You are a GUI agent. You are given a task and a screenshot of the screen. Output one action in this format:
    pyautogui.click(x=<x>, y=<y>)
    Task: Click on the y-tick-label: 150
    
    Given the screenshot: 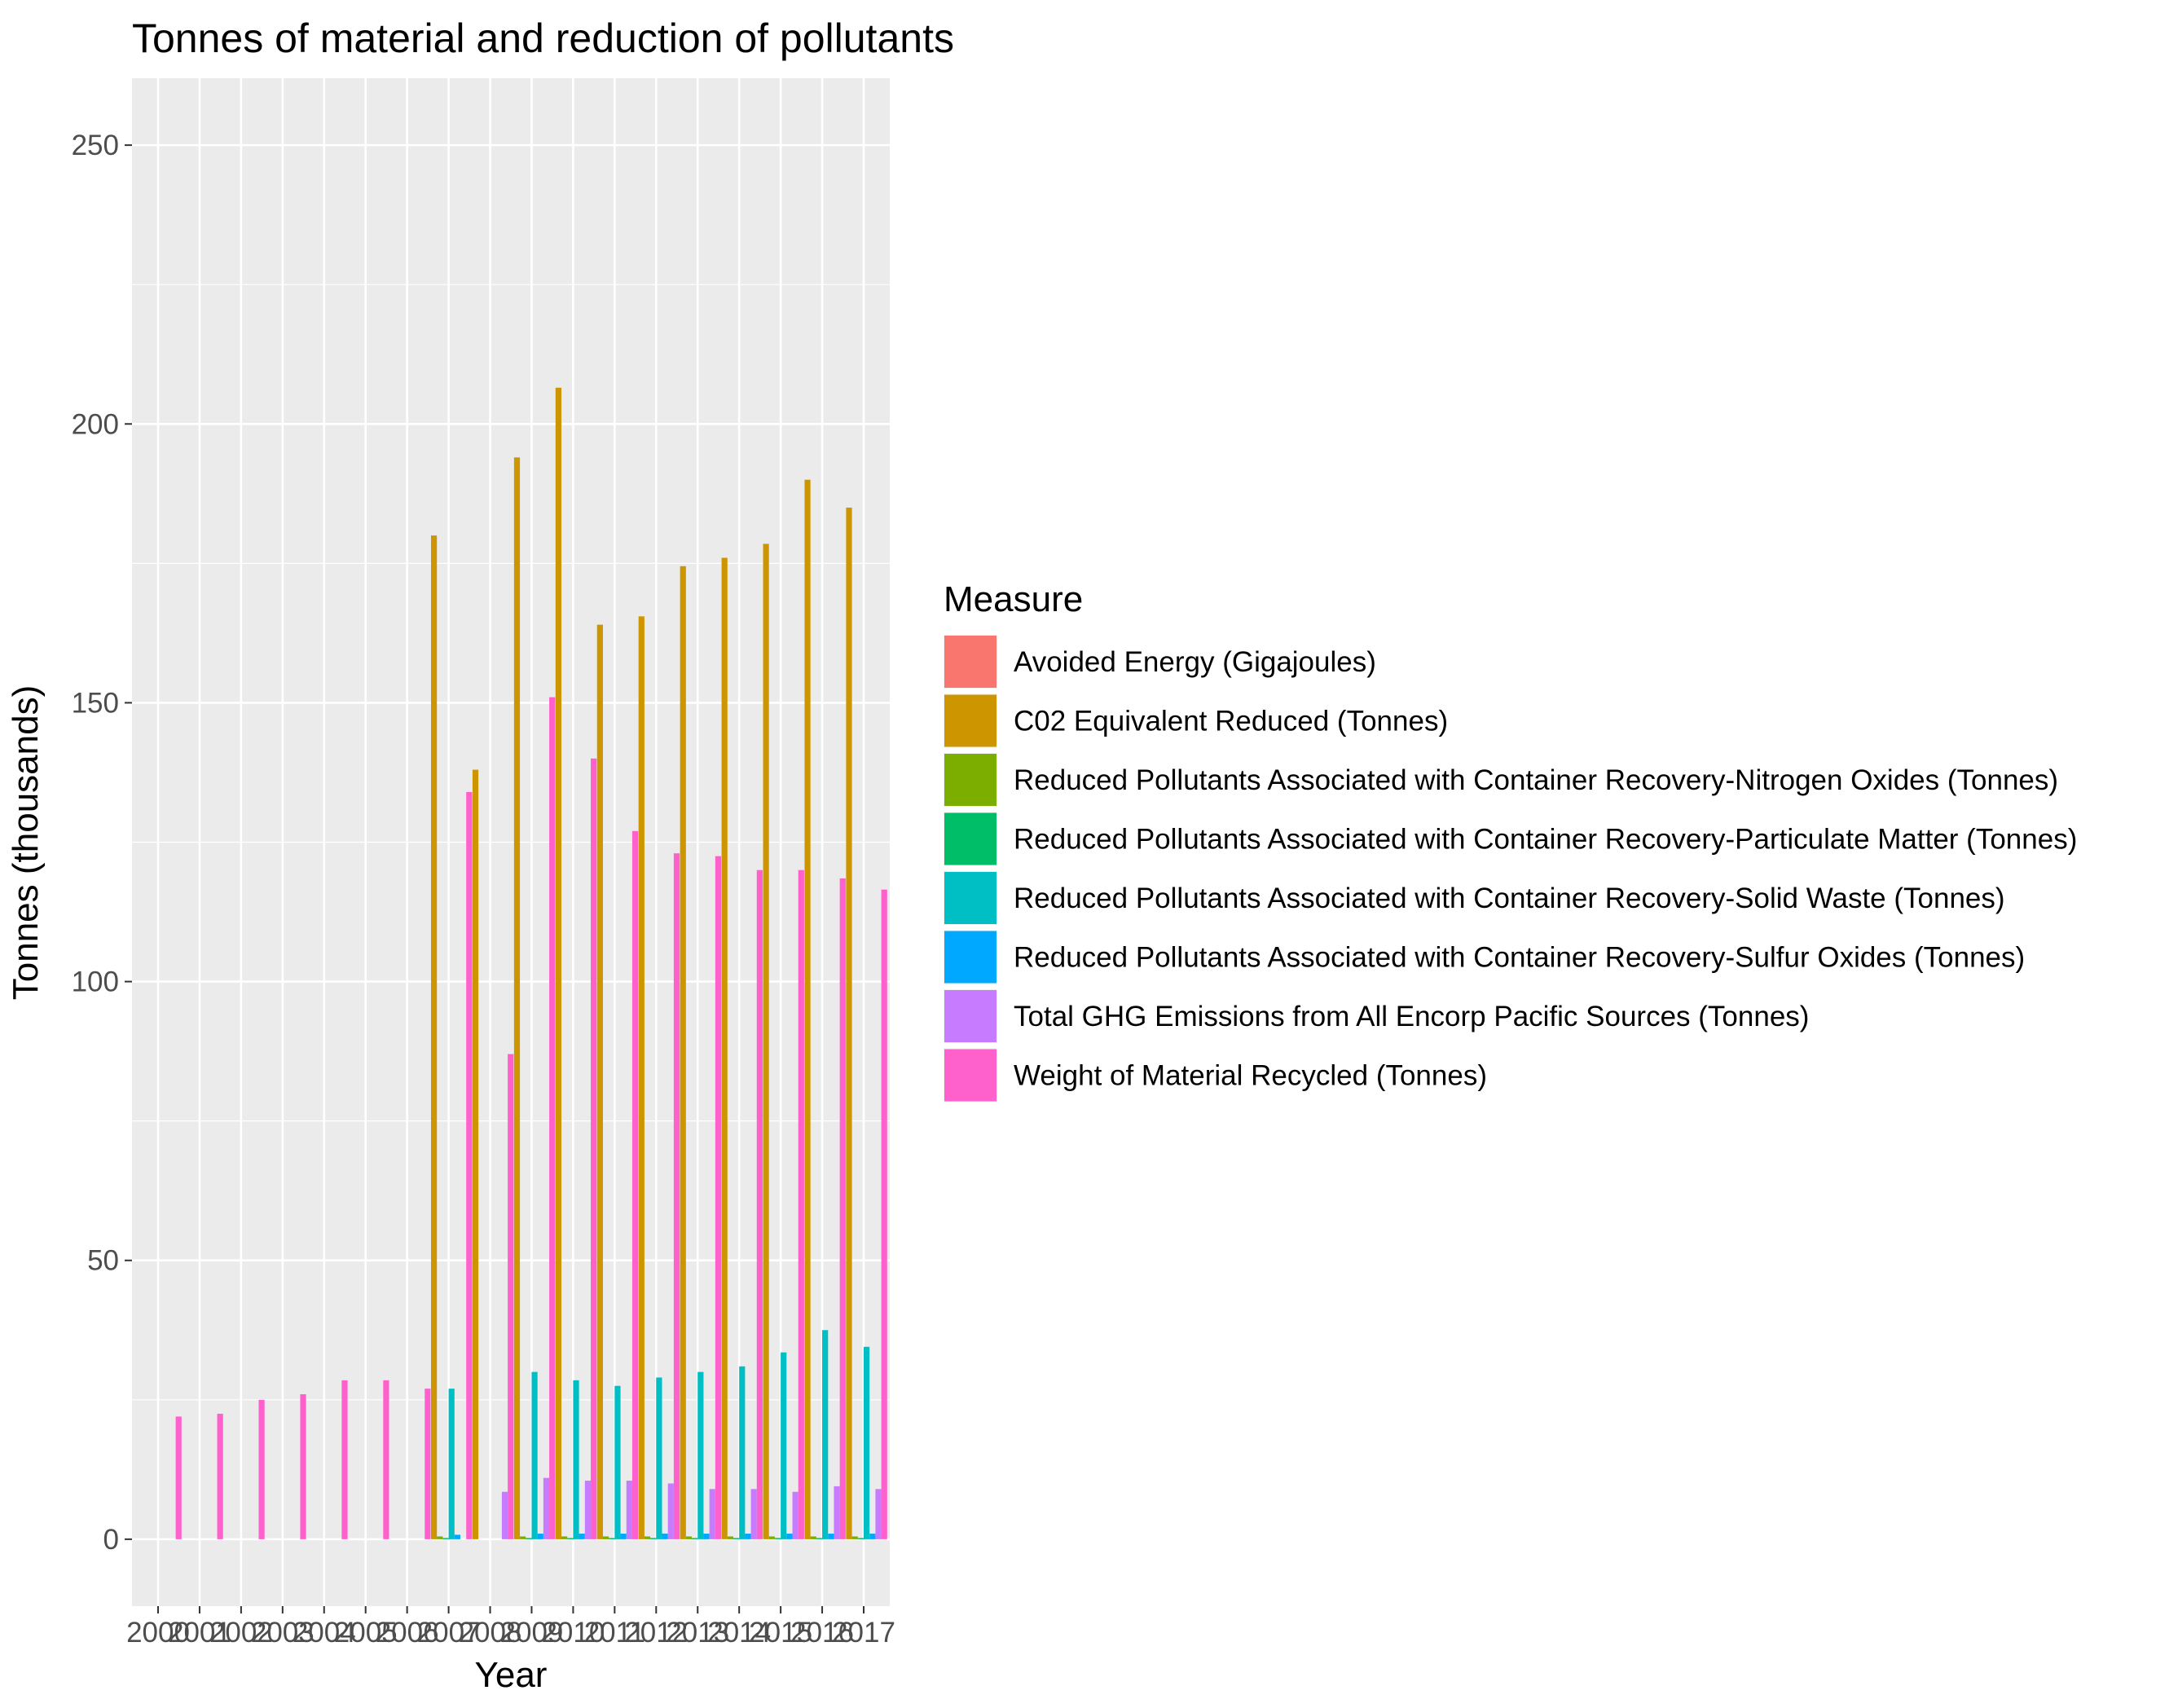 What is the action you would take?
    pyautogui.click(x=96, y=703)
    